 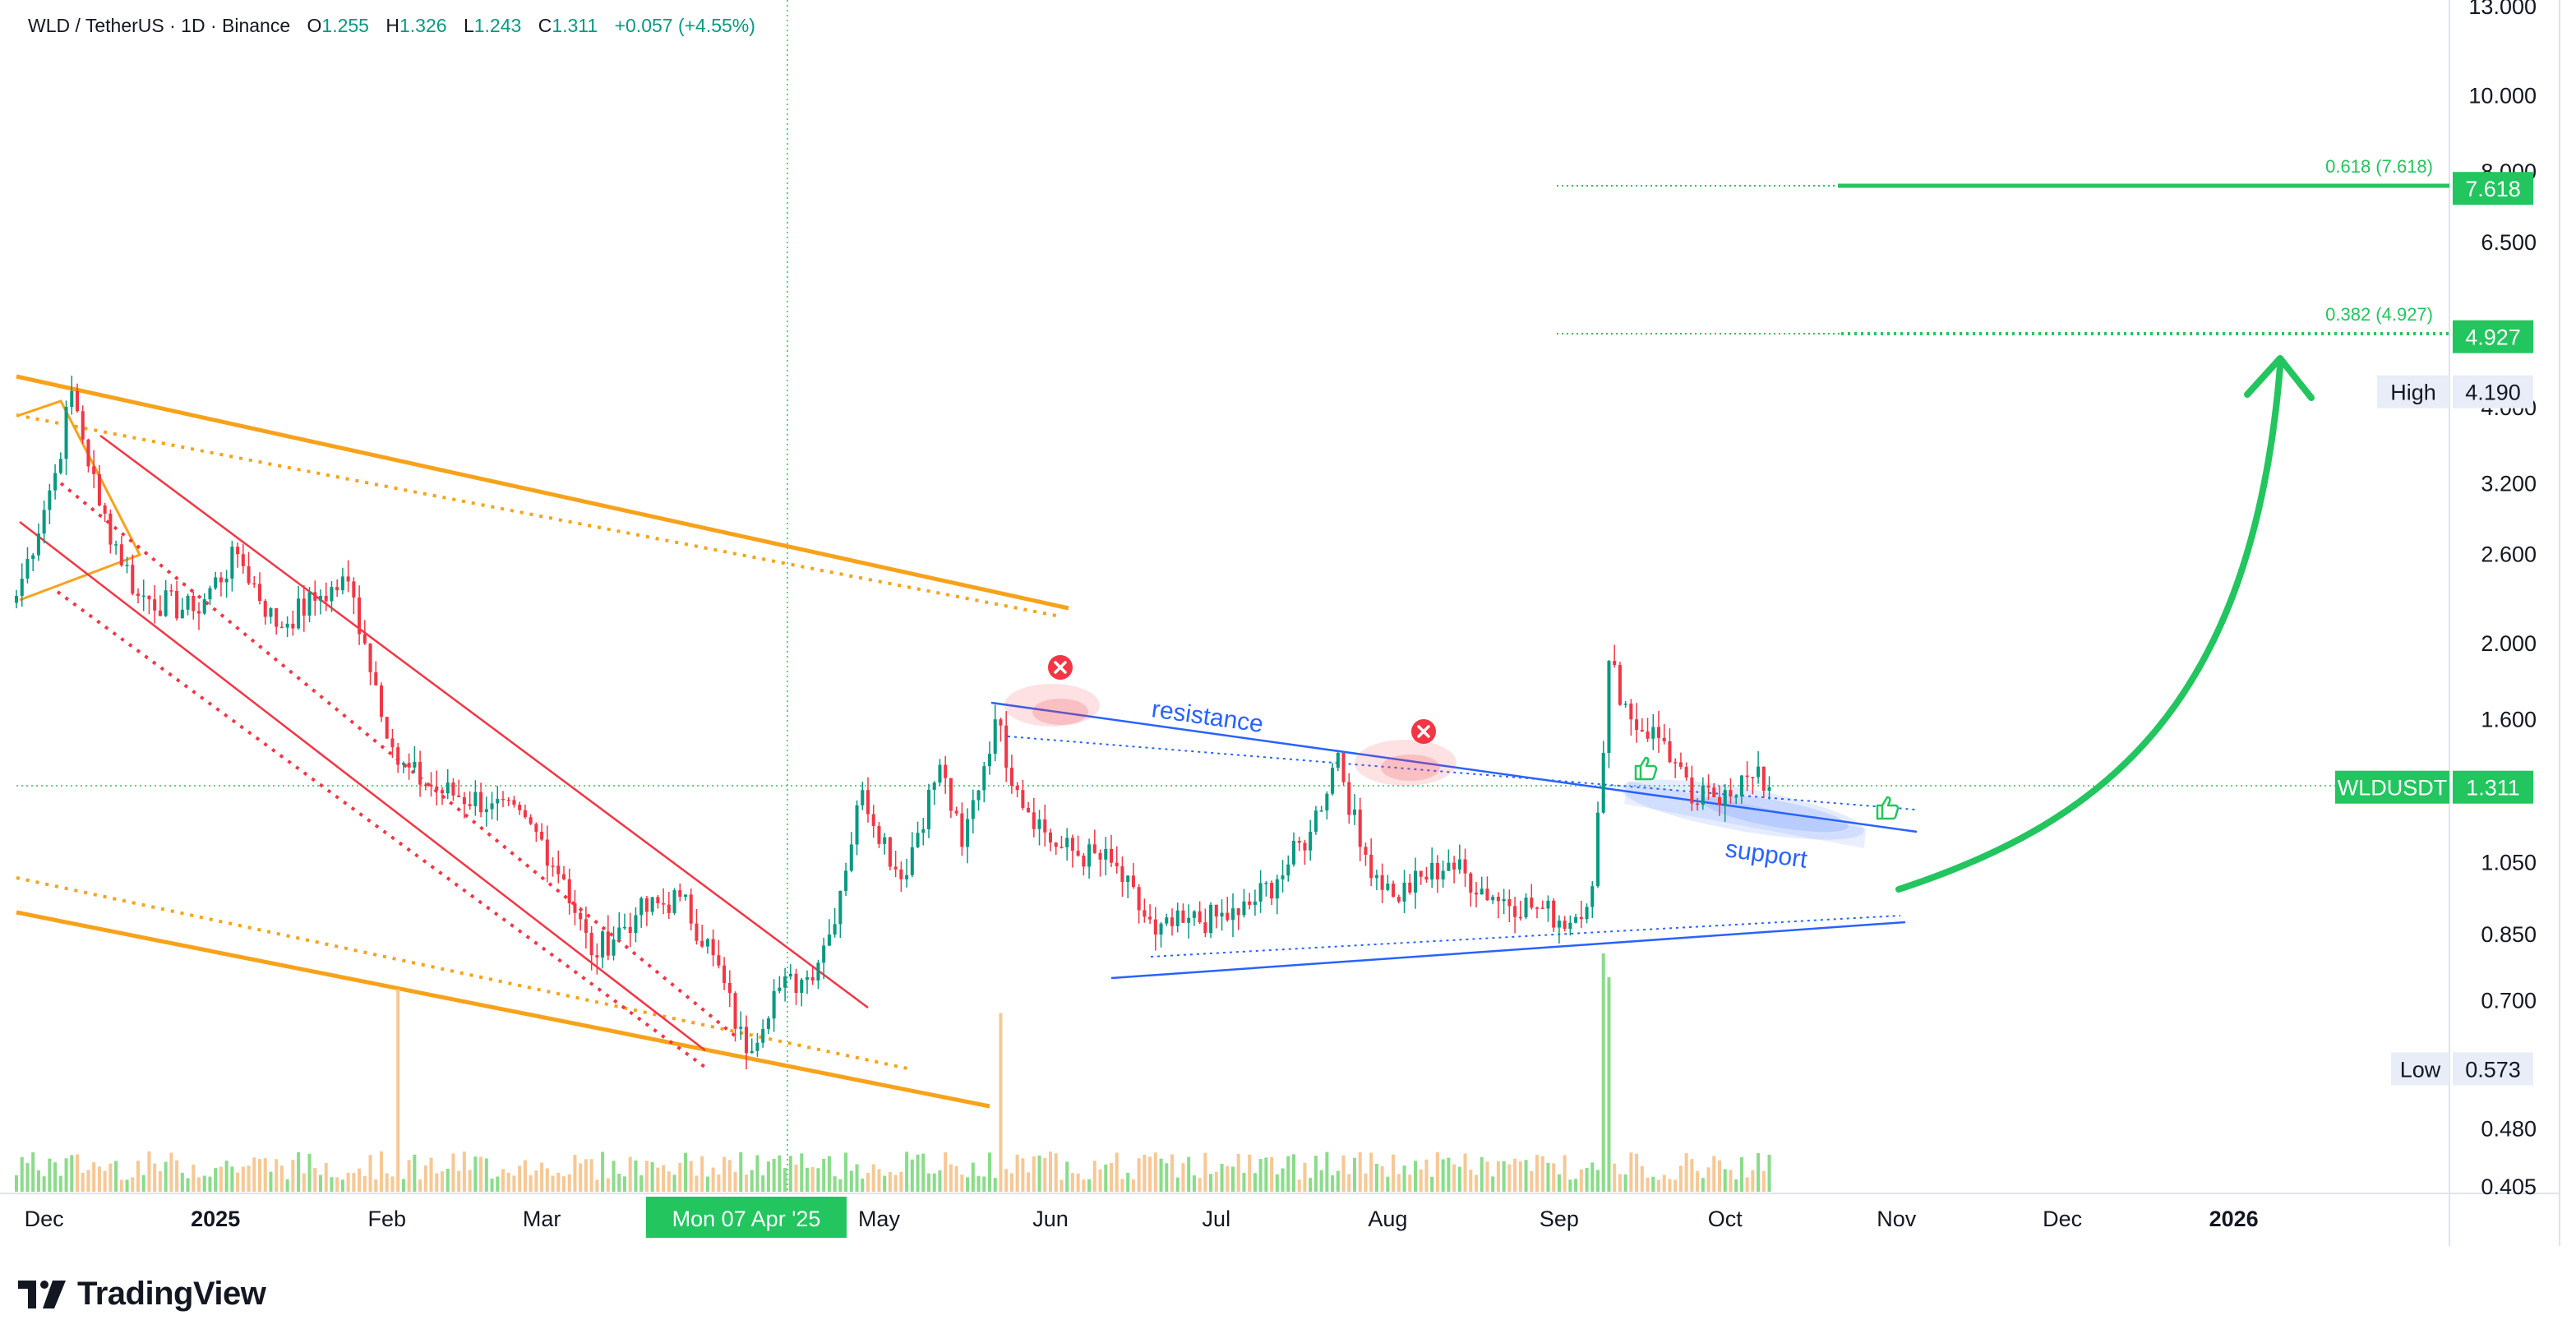 I want to click on resistance-line, so click(x=1454, y=767).